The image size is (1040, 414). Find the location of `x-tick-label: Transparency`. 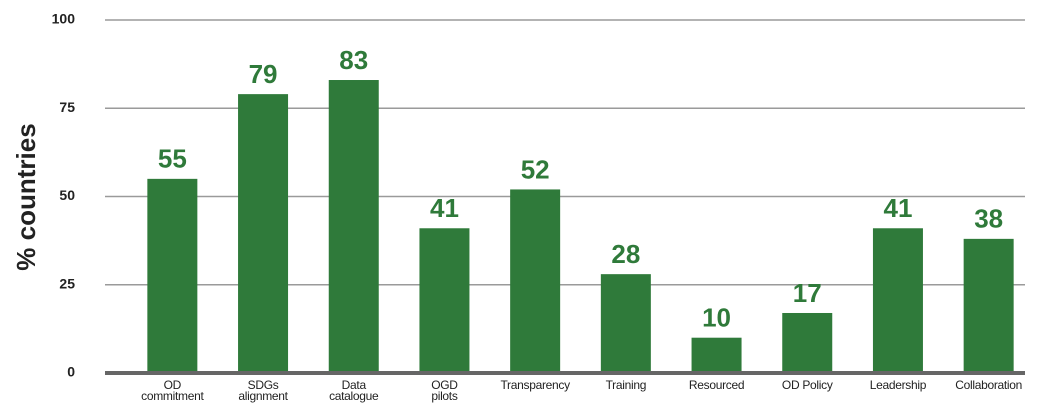

x-tick-label: Transparency is located at coordinates (535, 385).